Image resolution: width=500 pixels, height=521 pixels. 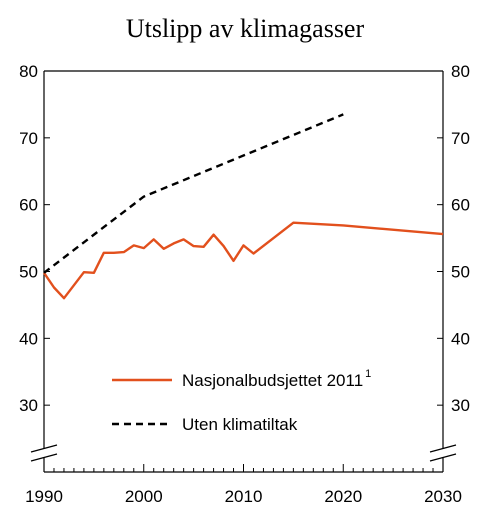 What do you see at coordinates (460, 138) in the screenshot?
I see `y-tick-label-right: 70` at bounding box center [460, 138].